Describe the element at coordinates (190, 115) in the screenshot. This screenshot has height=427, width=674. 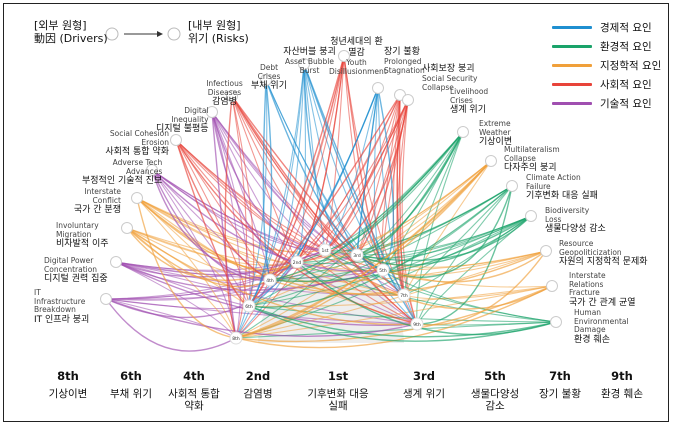
I see `driver-en: Digital Inequality` at that location.